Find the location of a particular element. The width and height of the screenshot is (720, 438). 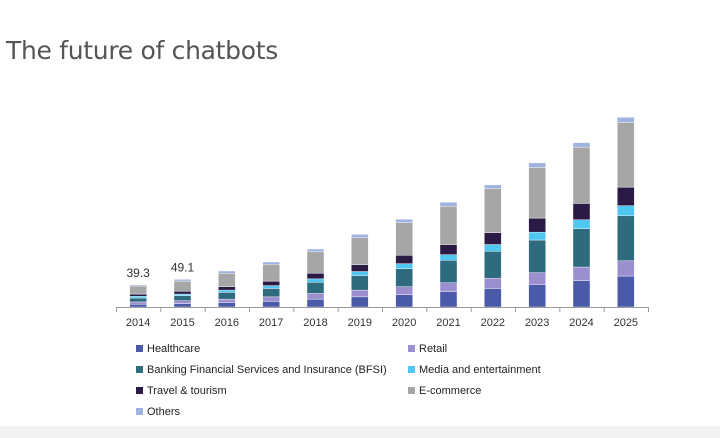

x-tick-label: 2023 is located at coordinates (537, 323).